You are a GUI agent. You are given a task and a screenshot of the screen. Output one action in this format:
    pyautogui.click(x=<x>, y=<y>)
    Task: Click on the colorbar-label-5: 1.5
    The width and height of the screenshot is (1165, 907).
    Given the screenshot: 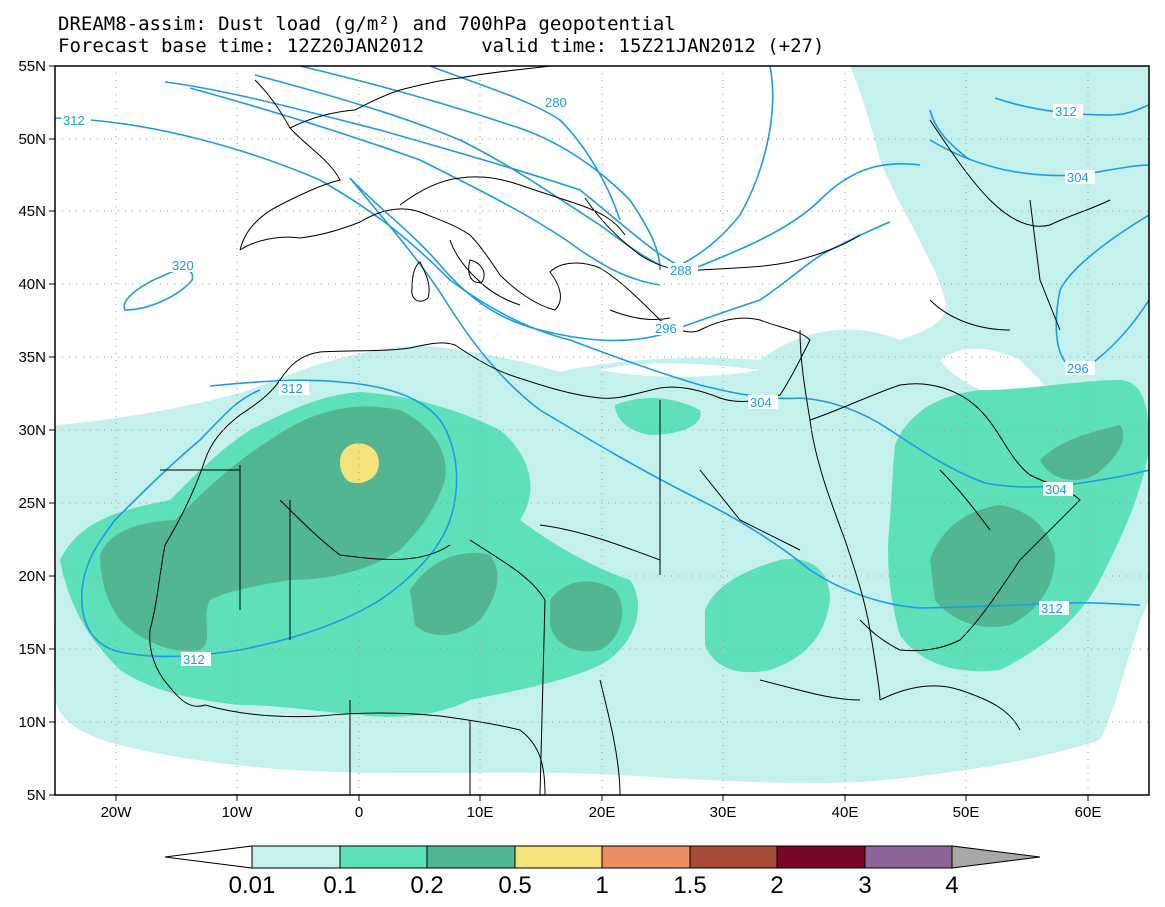 What is the action you would take?
    pyautogui.click(x=689, y=885)
    